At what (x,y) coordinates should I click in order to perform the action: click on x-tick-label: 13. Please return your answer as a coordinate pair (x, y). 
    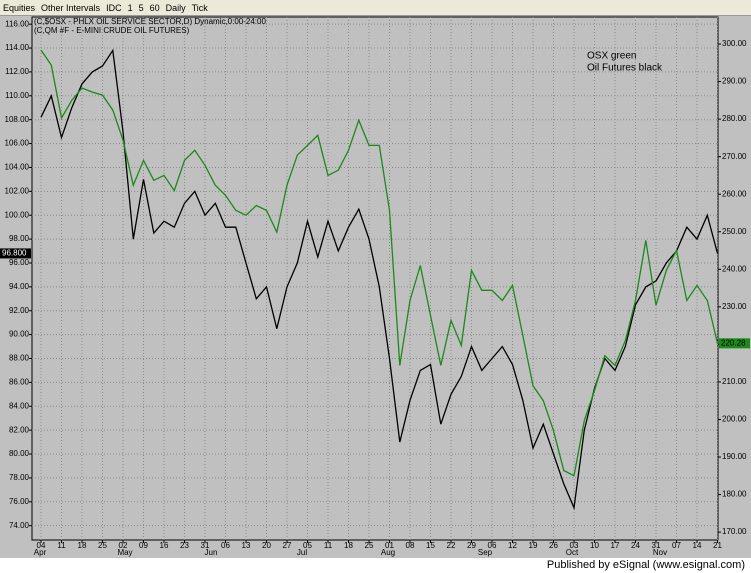
    Looking at the image, I should click on (246, 545).